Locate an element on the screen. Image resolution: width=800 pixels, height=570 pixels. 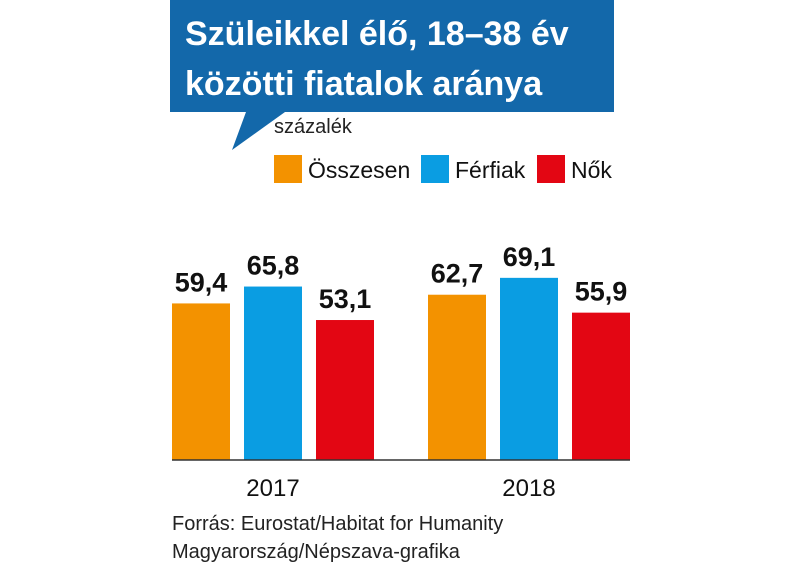
category-label-2017: 2017 is located at coordinates (272, 488).